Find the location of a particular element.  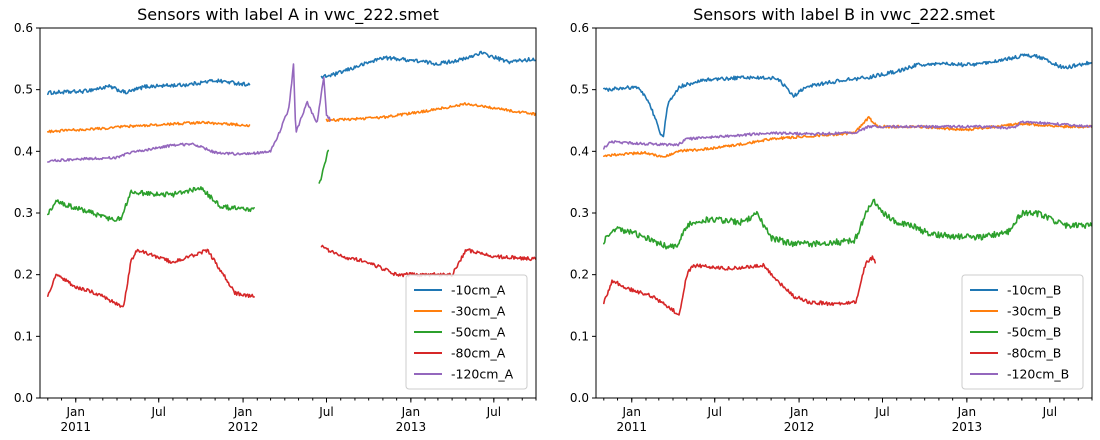

series-line-50cm-b is located at coordinates (847, 224).